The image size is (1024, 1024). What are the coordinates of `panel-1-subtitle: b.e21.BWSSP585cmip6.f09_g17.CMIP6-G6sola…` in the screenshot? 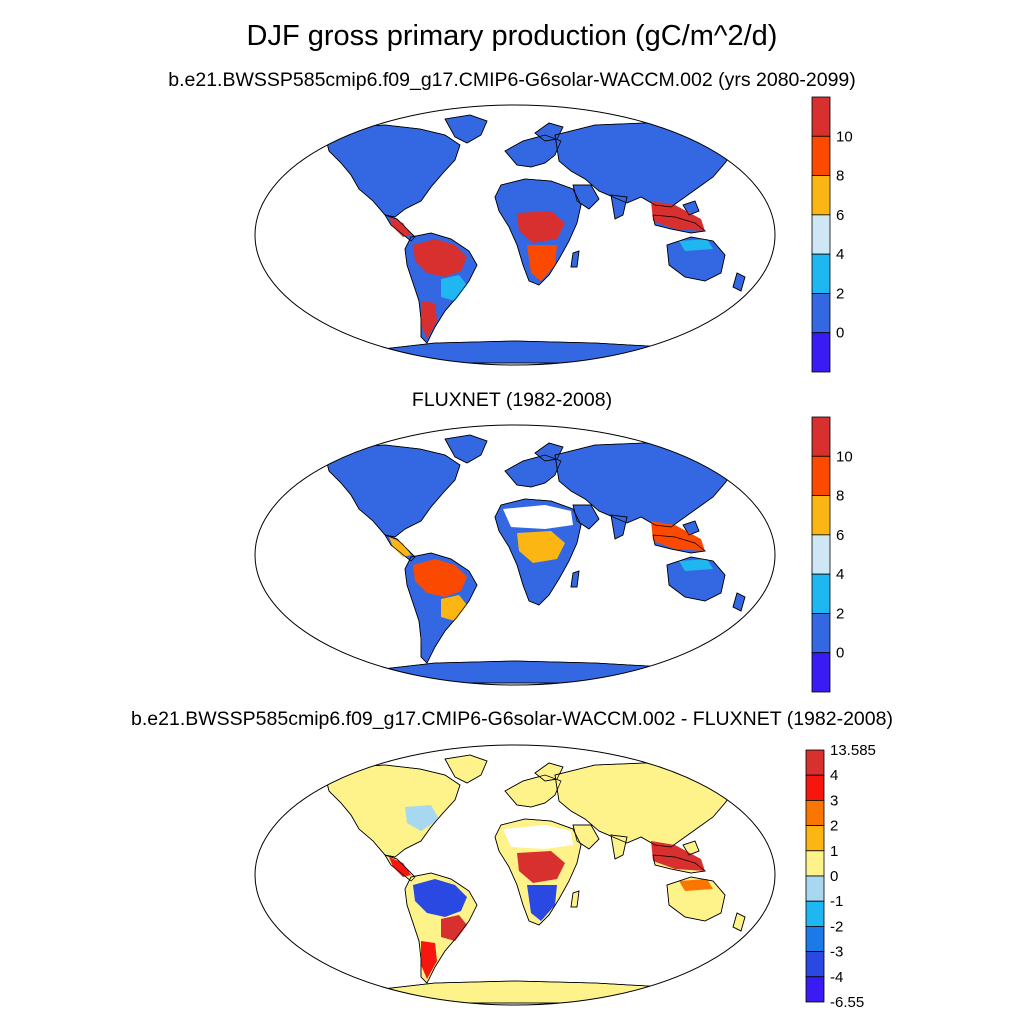 It's located at (512, 80).